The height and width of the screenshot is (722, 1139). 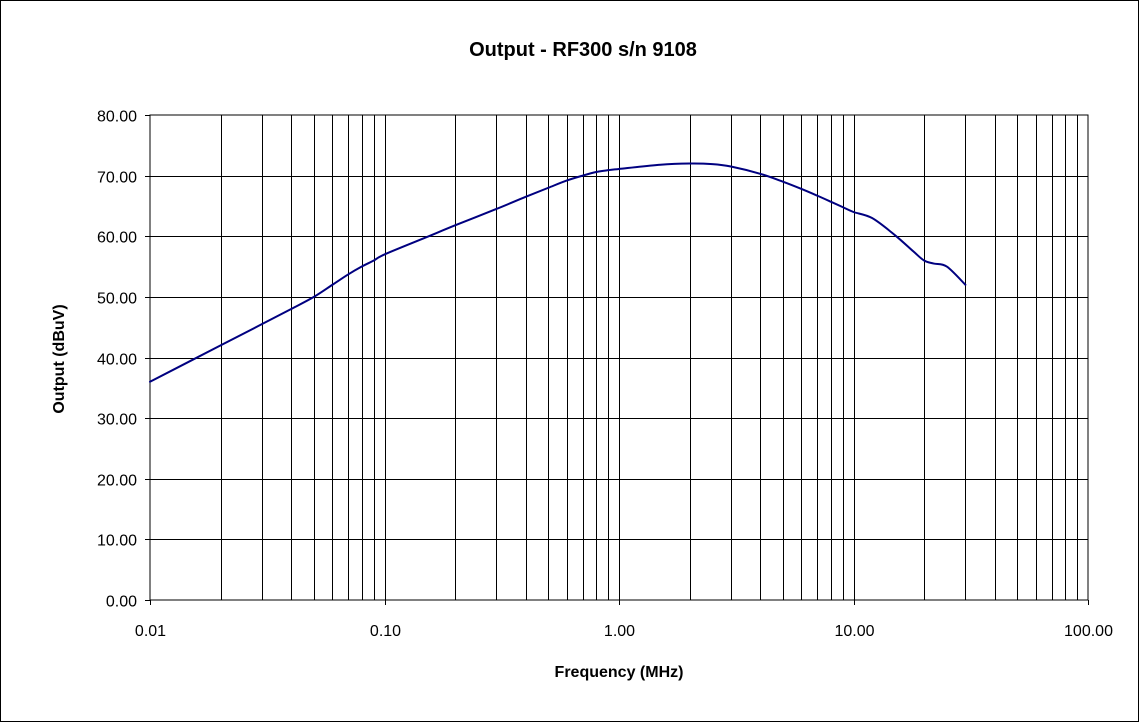 What do you see at coordinates (619, 631) in the screenshot?
I see `x-tick-label: 1.00` at bounding box center [619, 631].